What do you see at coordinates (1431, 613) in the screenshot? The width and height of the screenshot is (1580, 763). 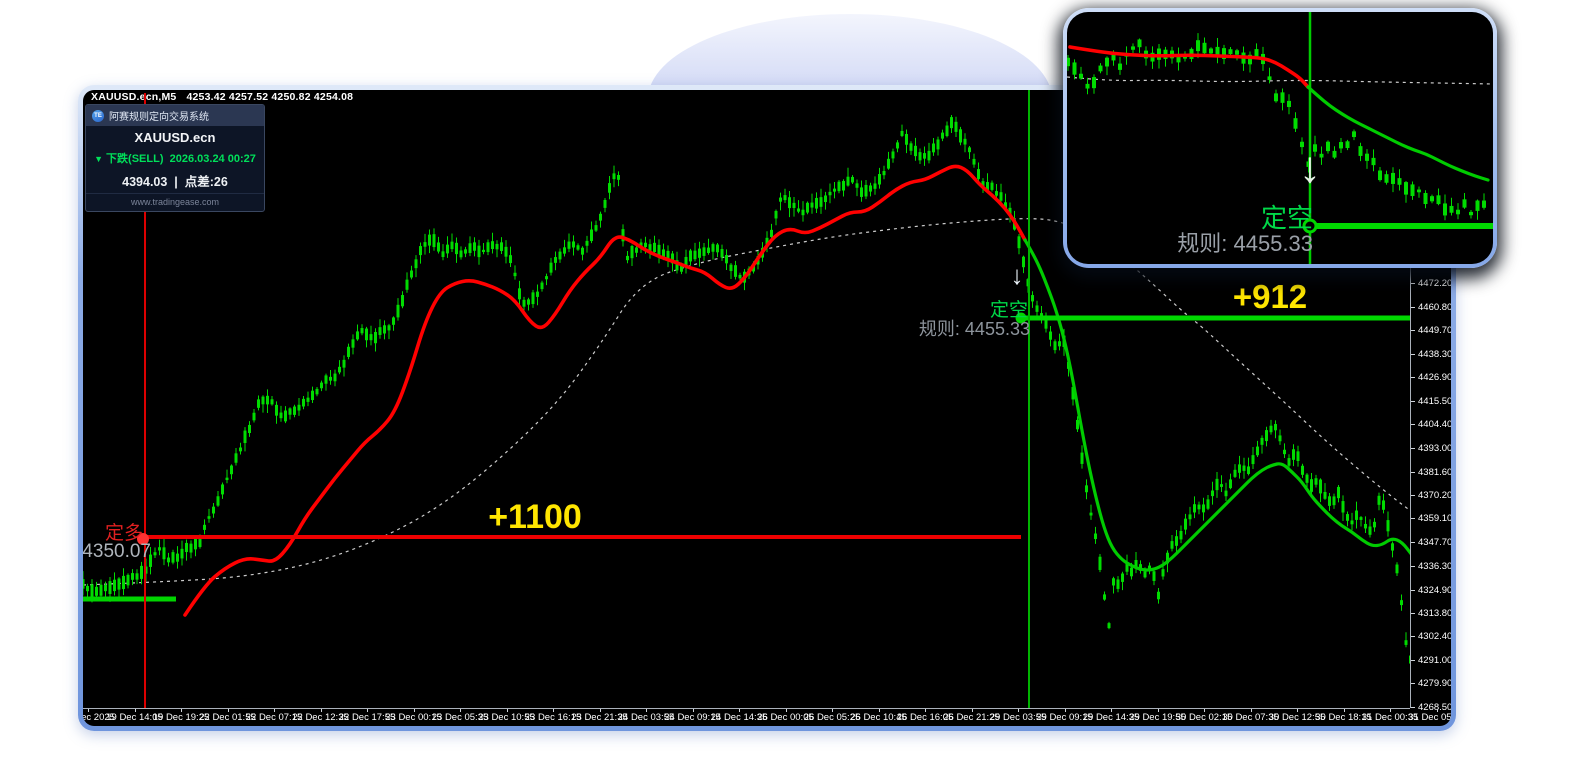 I see `price-tick: 4313.80` at bounding box center [1431, 613].